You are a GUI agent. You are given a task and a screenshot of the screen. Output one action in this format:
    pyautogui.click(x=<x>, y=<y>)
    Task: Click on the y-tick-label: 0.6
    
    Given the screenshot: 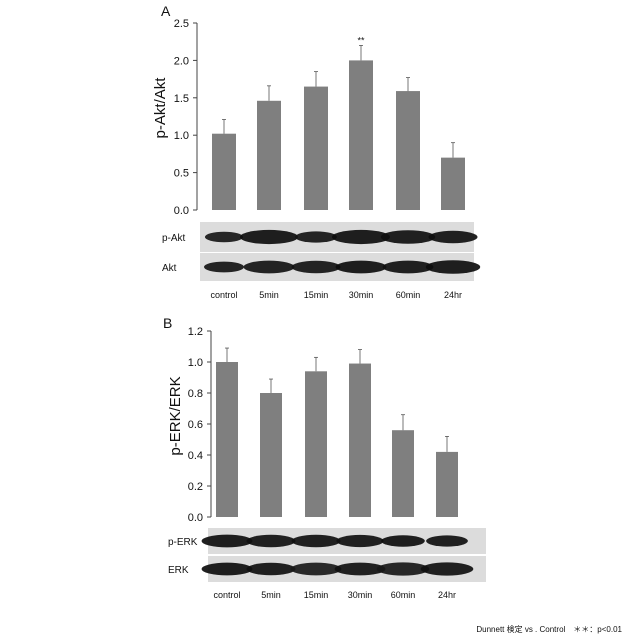 What is the action you would take?
    pyautogui.click(x=195, y=425)
    